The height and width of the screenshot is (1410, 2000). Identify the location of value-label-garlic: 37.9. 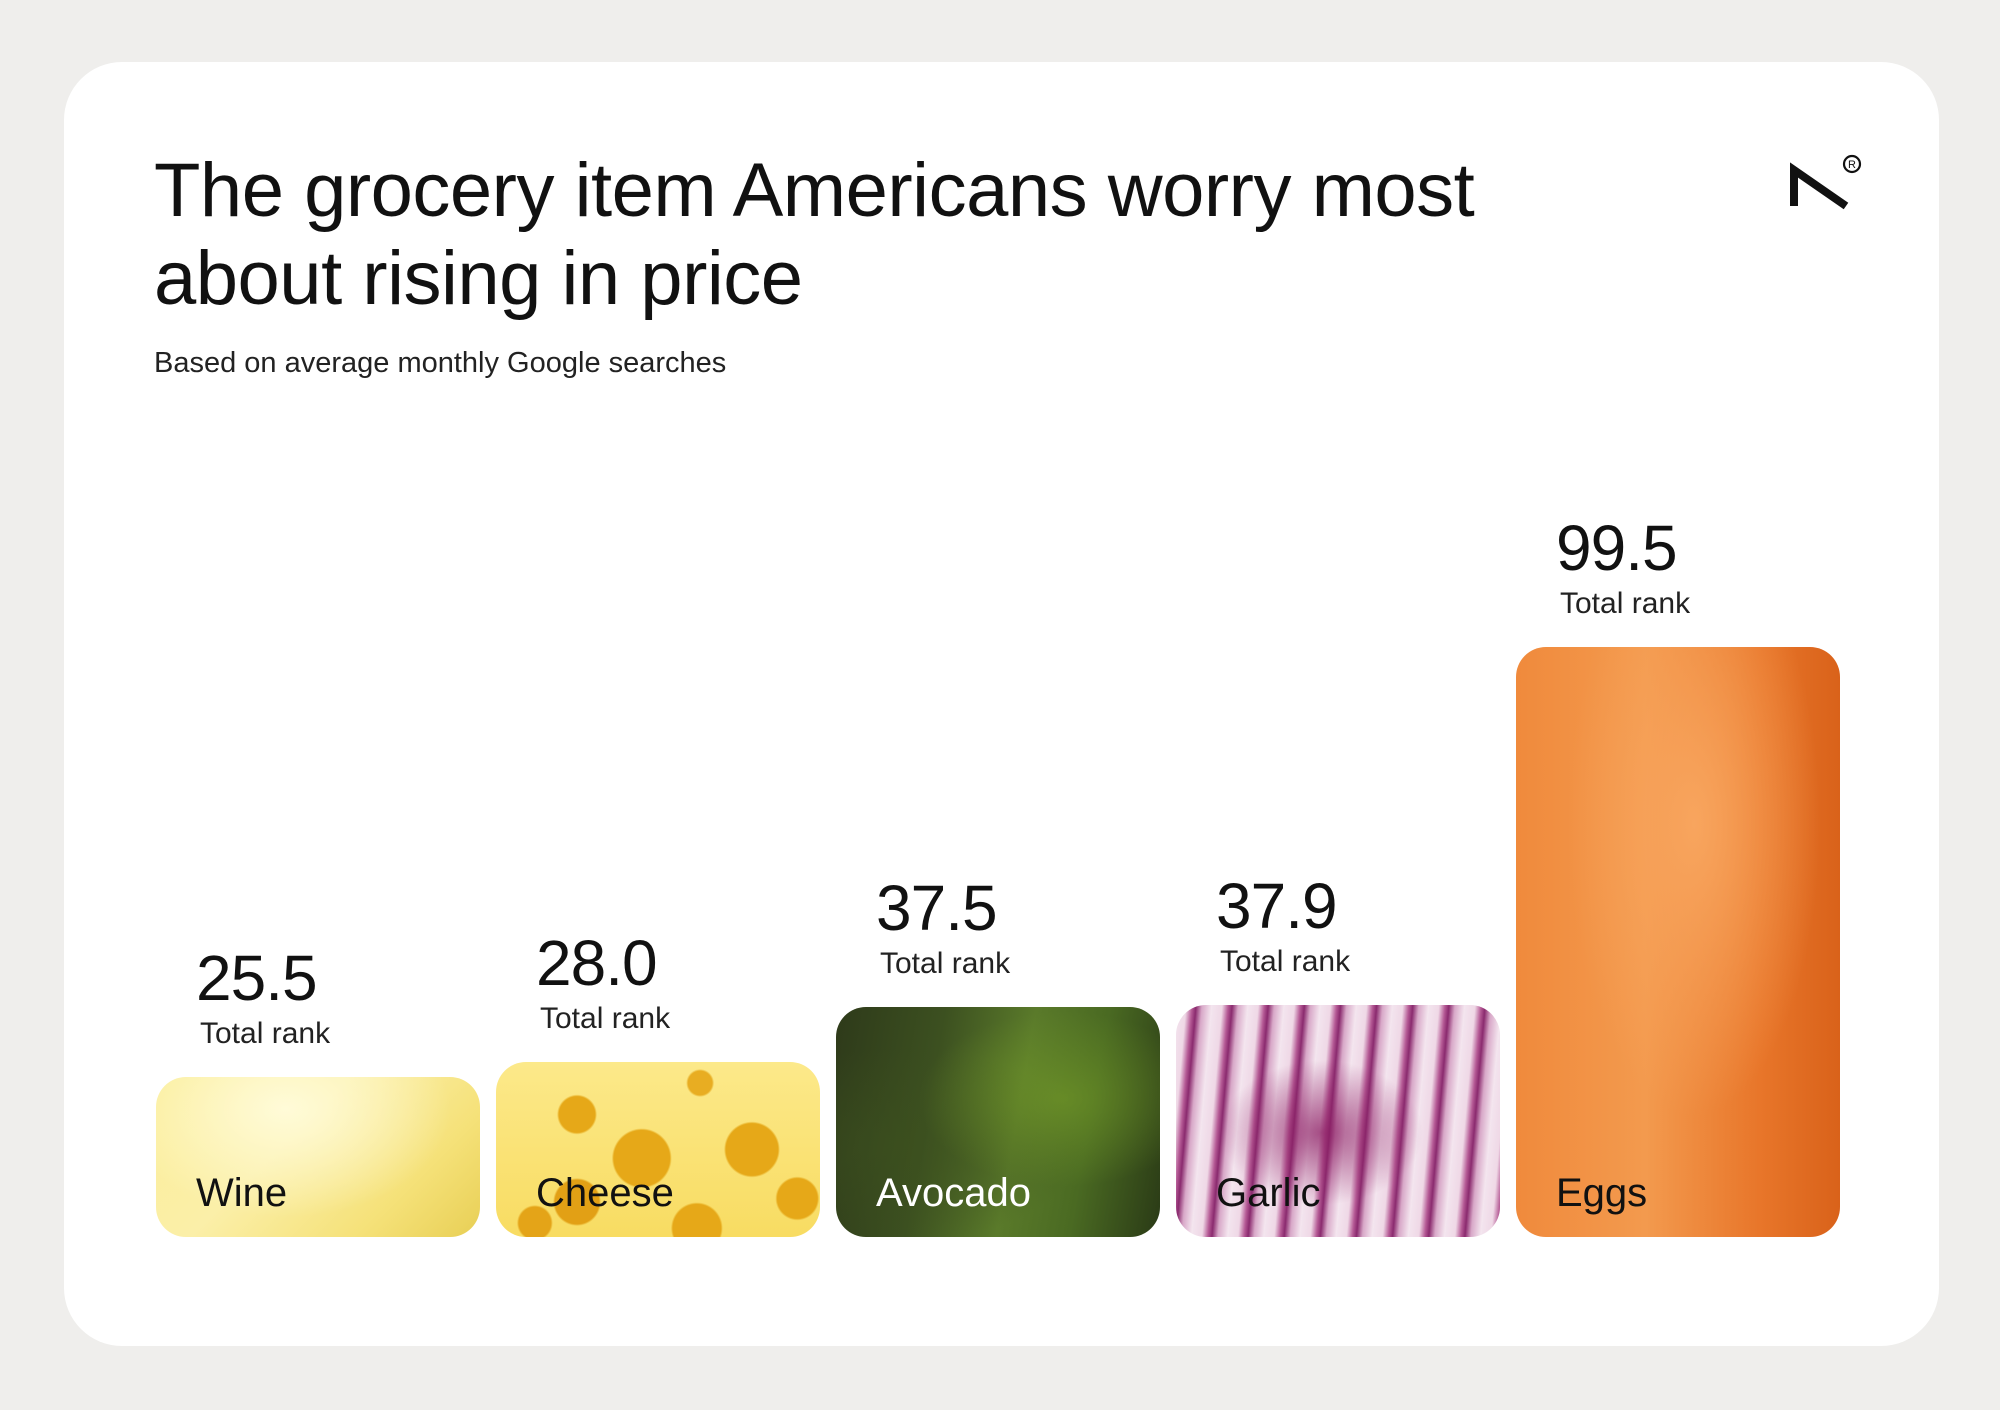
(1277, 905).